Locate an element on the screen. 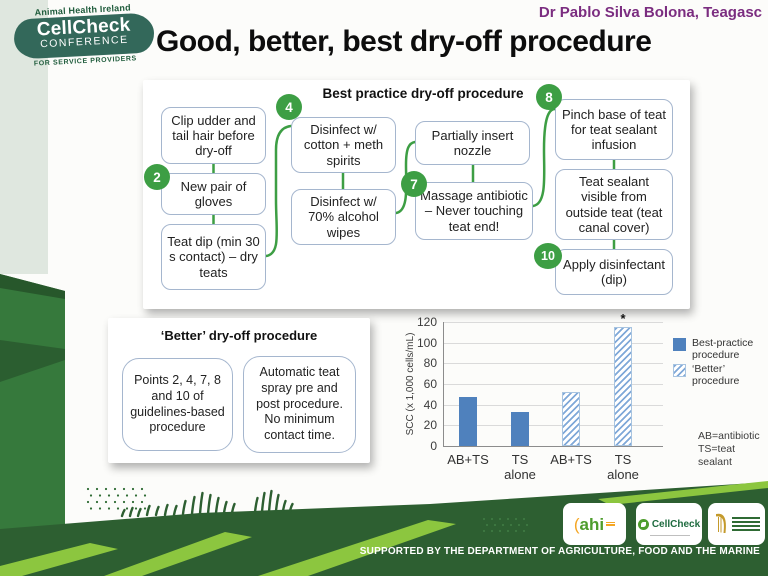 This screenshot has width=768, height=576. y-tick-label: 80 is located at coordinates (430, 363).